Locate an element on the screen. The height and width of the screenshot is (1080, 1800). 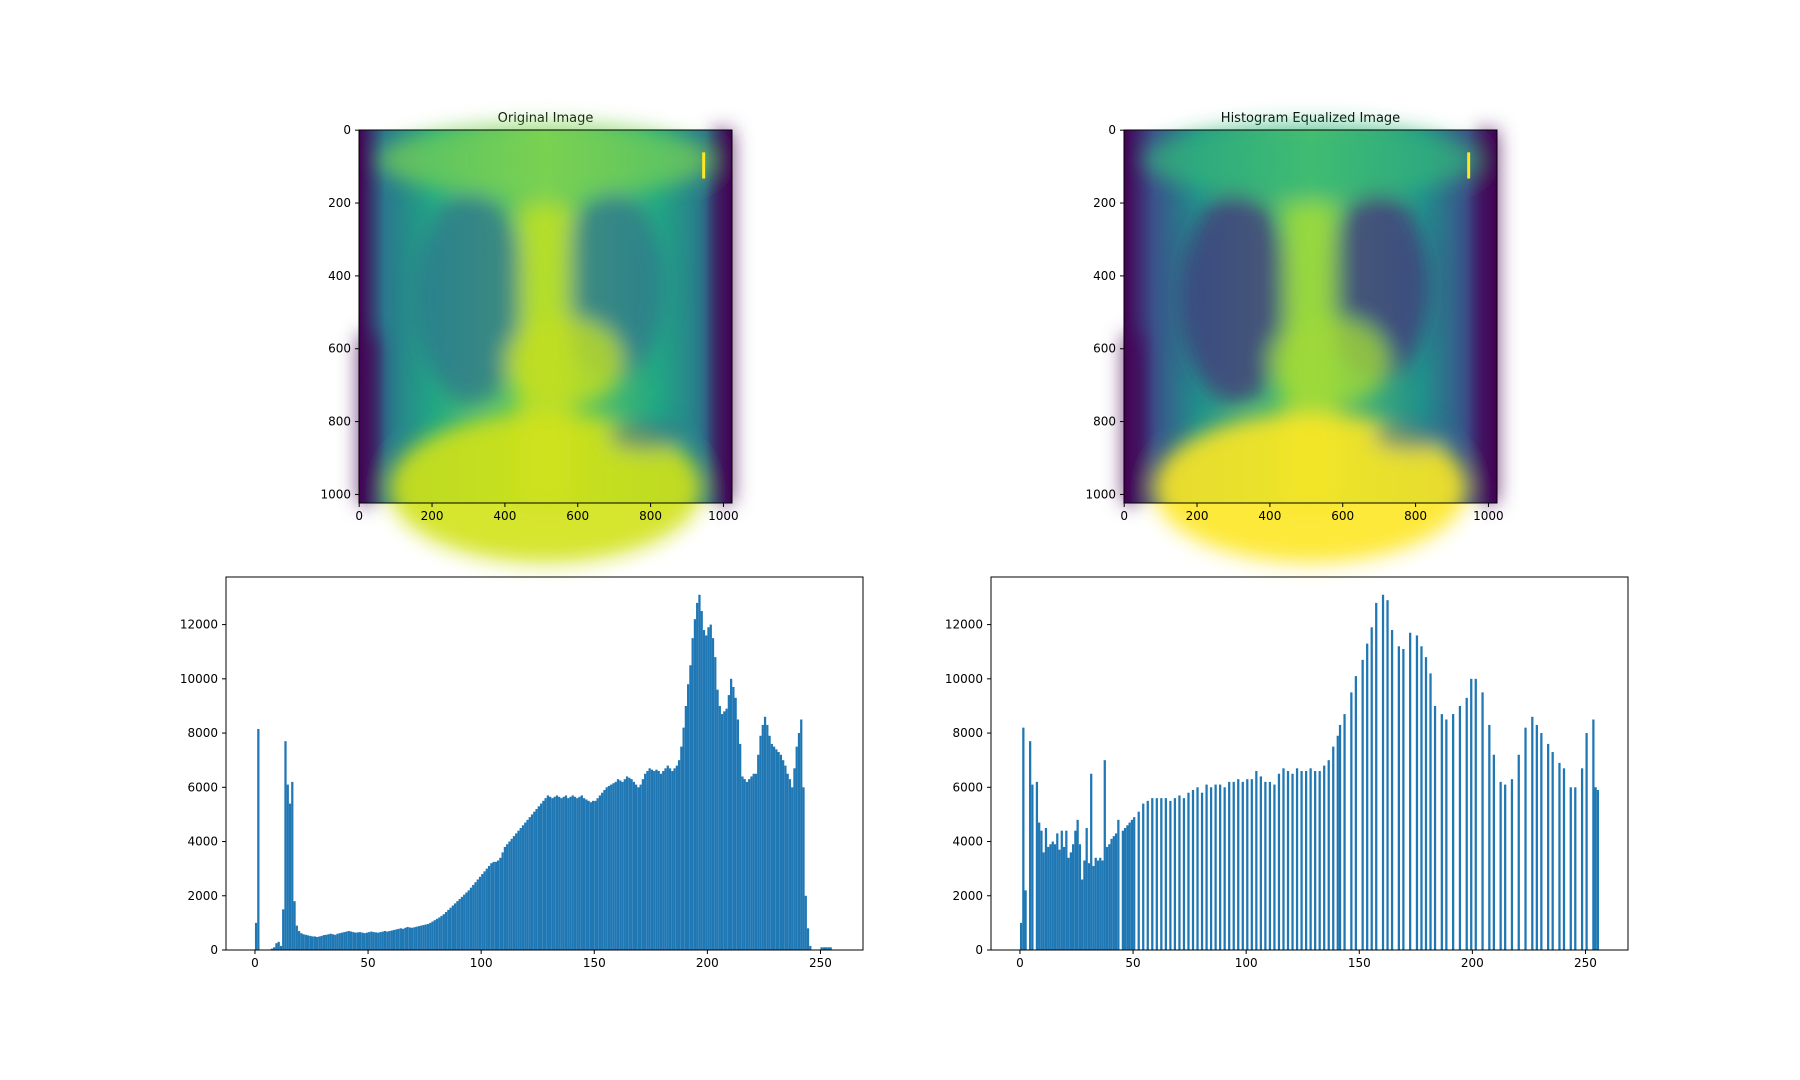
axes-title: Histogram Equalized Image is located at coordinates (1310, 118).